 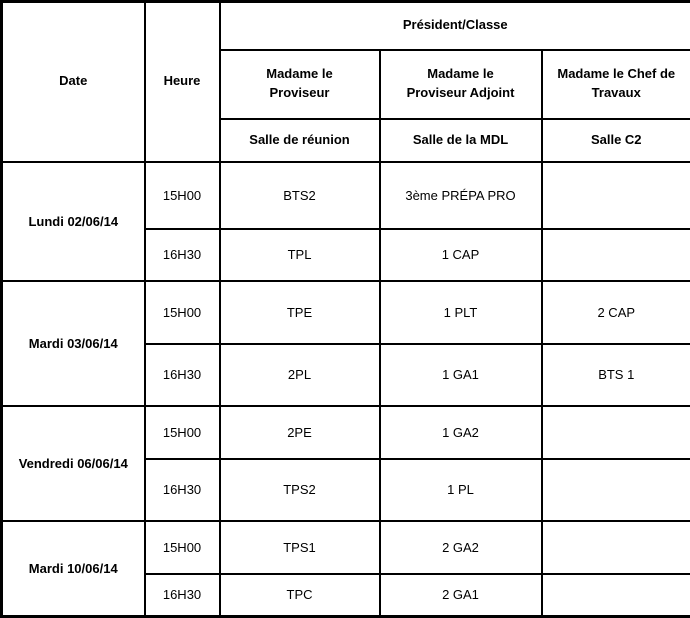 I want to click on col-header-salle-reunion: Salle de réunion, so click(x=300, y=140).